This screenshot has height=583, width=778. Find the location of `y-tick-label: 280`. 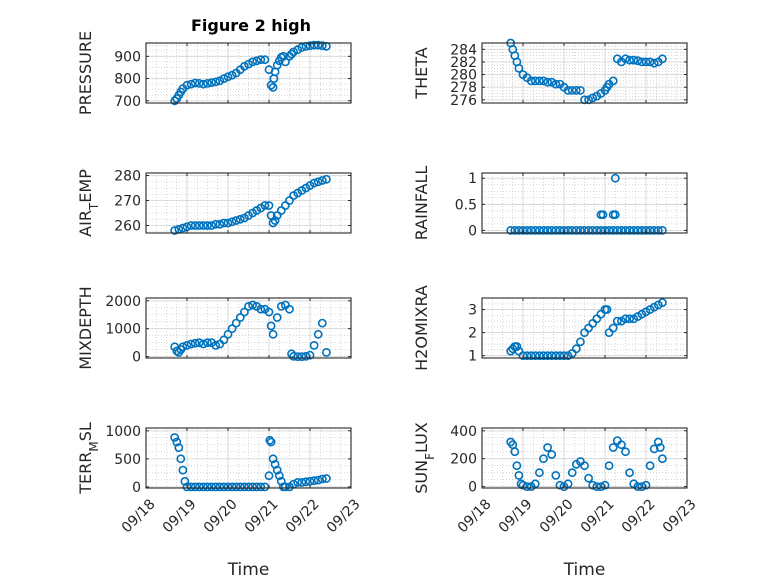

y-tick-label: 280 is located at coordinates (463, 76).